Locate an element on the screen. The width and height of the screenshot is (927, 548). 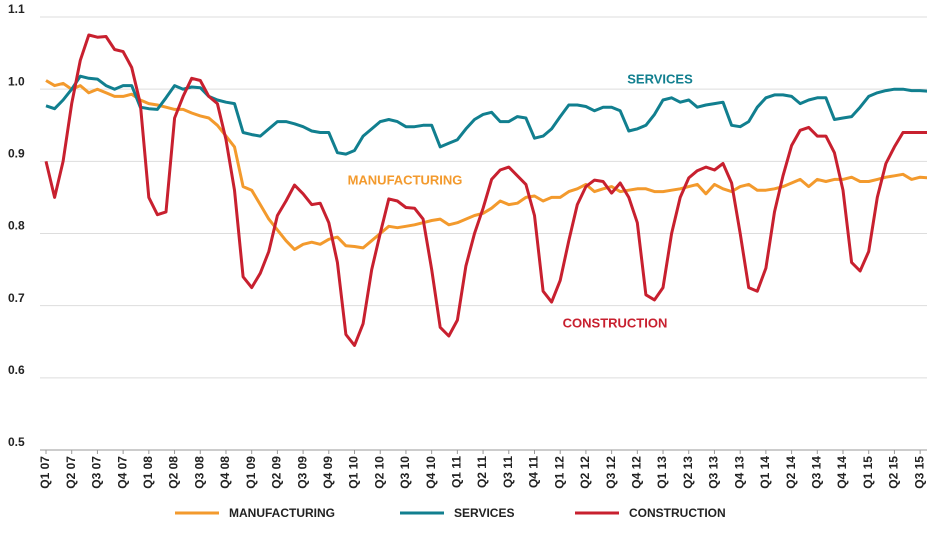
x-tick-label: Q2 10 is located at coordinates (379, 472).